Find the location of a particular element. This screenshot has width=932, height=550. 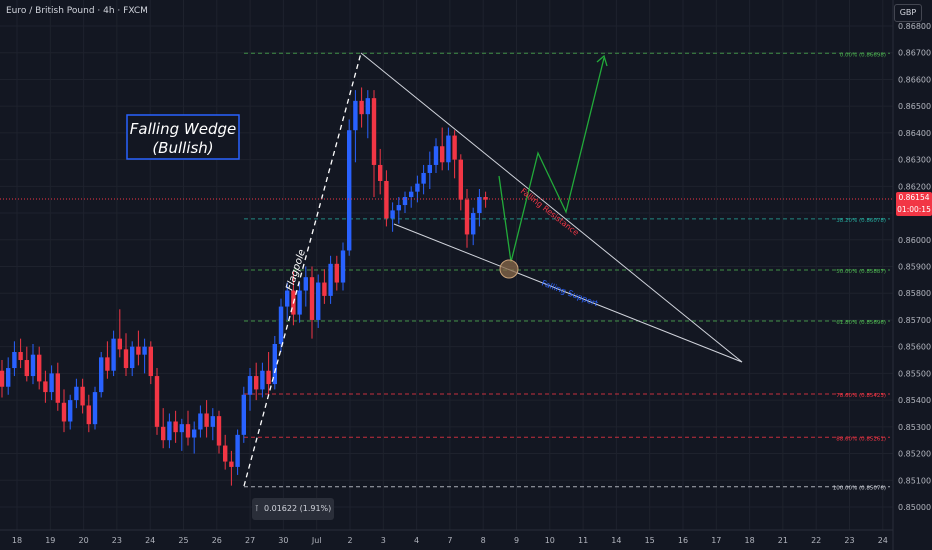

time-tick-label: 17 is located at coordinates (716, 540).